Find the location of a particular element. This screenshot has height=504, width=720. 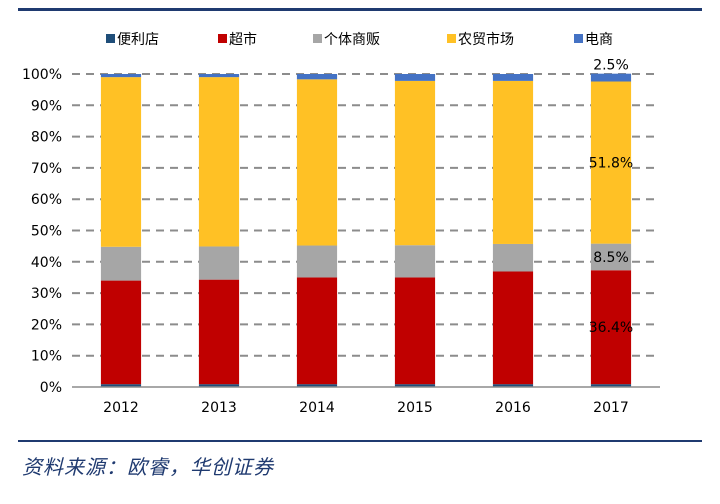

data-label: 36.4% is located at coordinates (611, 328).